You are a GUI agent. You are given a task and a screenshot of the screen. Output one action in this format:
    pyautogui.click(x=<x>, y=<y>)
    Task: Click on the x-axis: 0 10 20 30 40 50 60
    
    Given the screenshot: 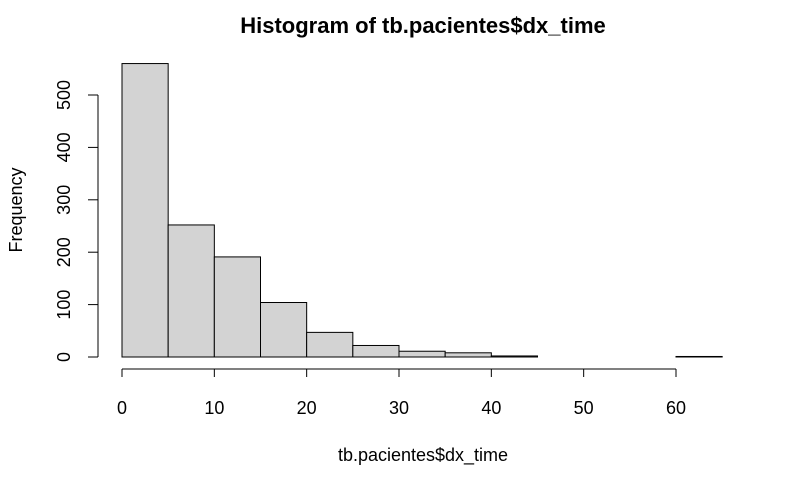 What is the action you would take?
    pyautogui.click(x=401, y=393)
    